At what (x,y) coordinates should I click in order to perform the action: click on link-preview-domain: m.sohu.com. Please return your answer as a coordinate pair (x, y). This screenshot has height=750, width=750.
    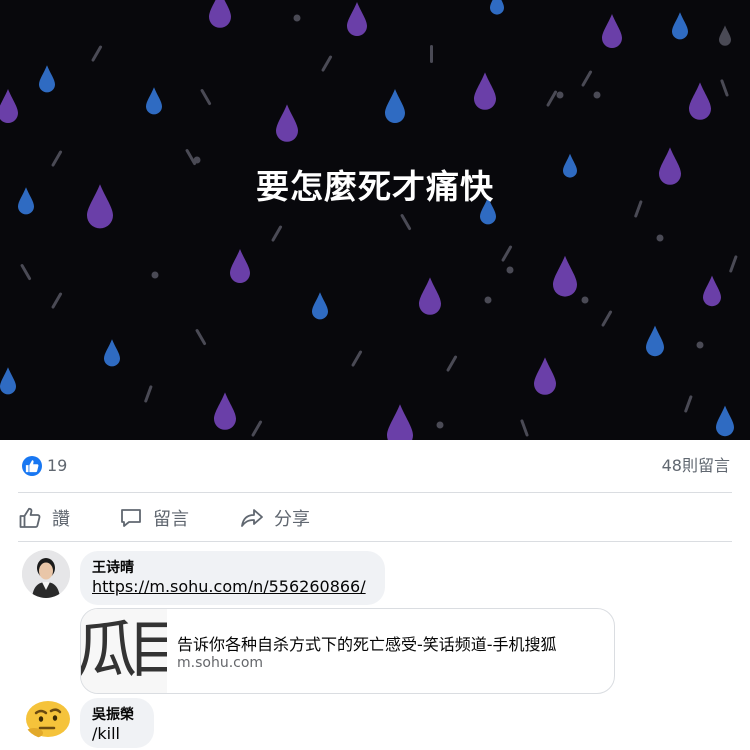
    Looking at the image, I should click on (220, 663).